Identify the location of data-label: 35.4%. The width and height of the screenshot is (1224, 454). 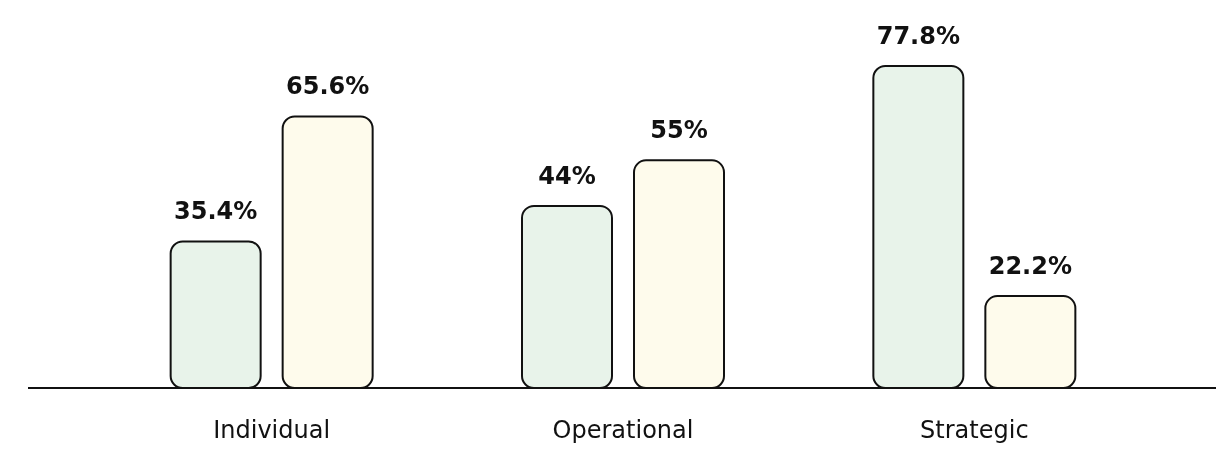
(216, 211).